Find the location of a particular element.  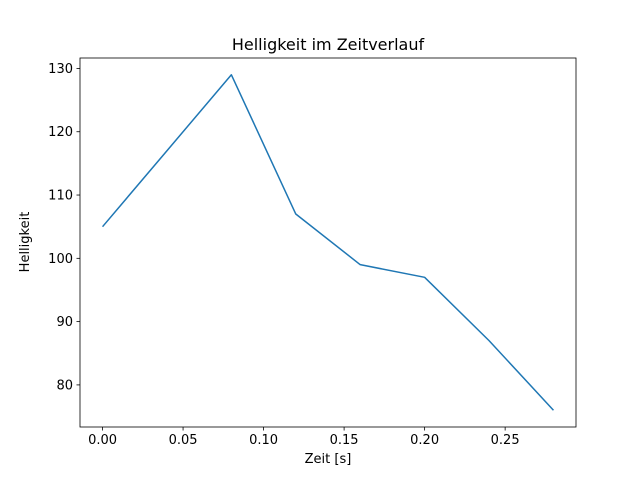

x-tick-label: 0.15 is located at coordinates (344, 440).